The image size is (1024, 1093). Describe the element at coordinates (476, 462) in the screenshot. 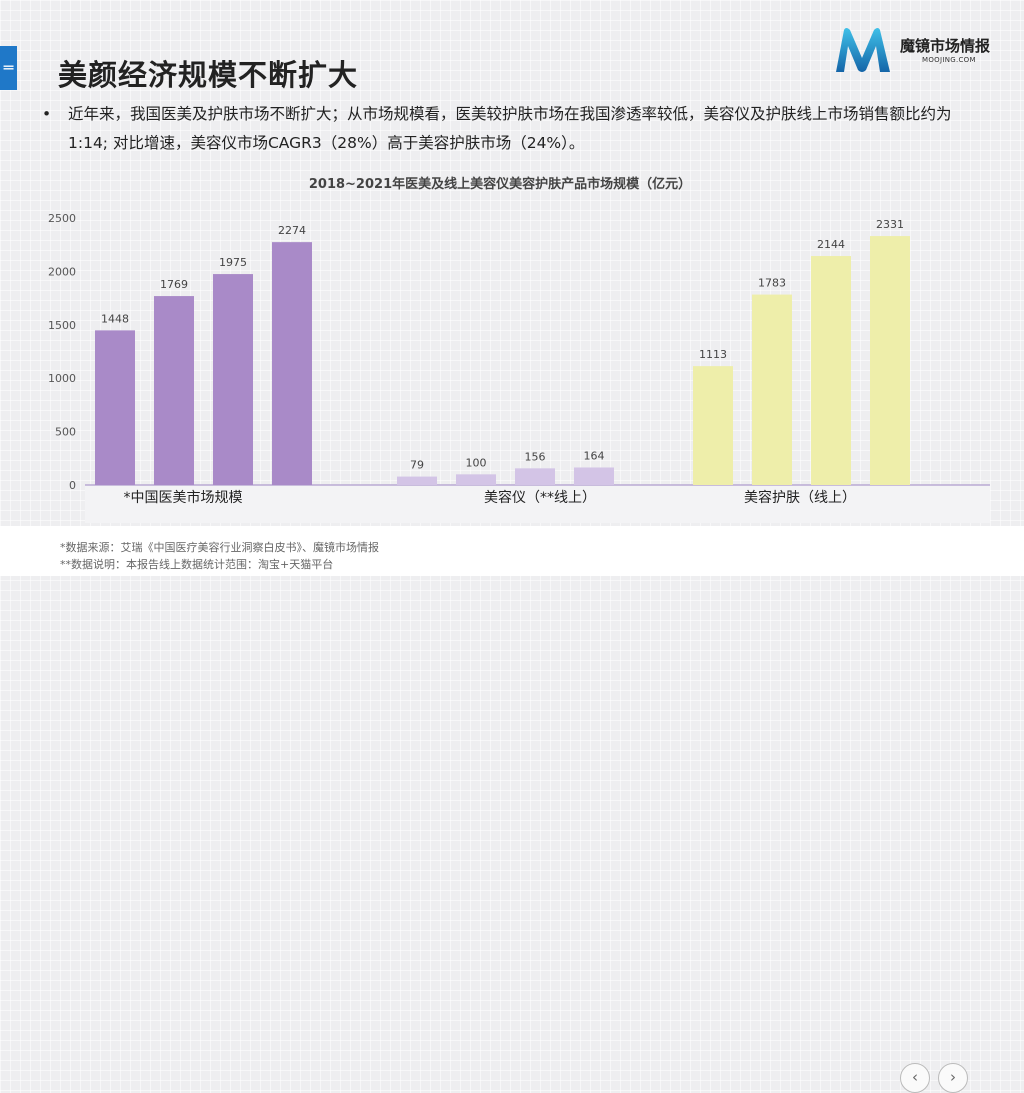

I see `data-label: 100` at that location.